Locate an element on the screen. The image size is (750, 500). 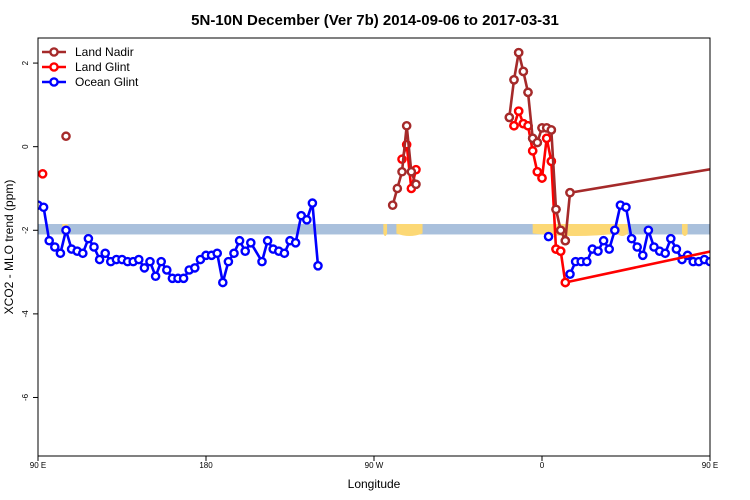
y-tick-label: 2 is located at coordinates (25, 62).